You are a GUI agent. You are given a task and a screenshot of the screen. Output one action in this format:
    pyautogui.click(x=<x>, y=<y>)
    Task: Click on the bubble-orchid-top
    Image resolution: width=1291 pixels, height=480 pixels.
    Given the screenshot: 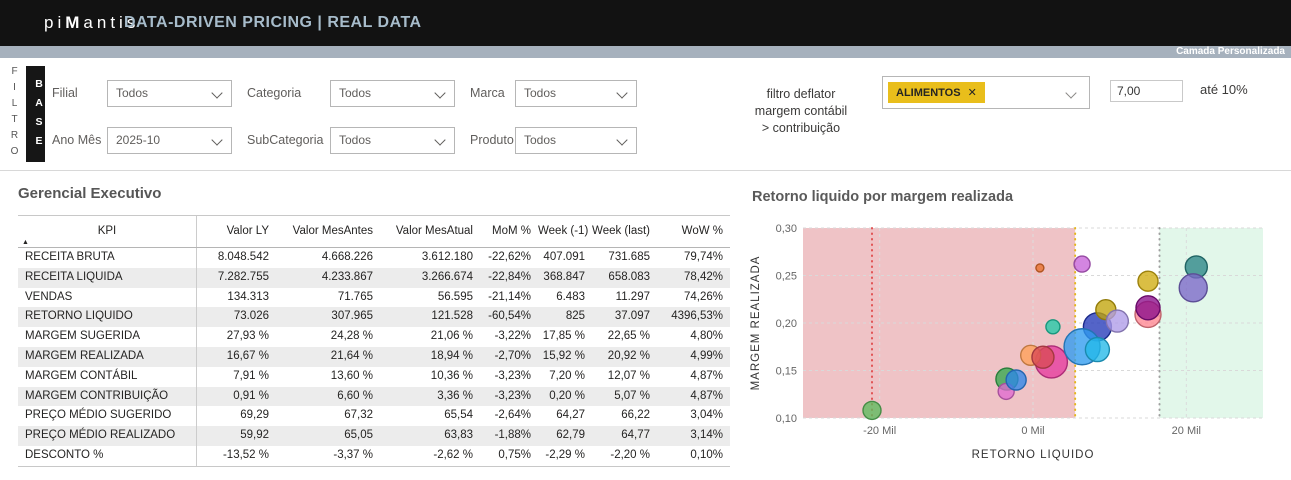 What is the action you would take?
    pyautogui.click(x=1082, y=264)
    